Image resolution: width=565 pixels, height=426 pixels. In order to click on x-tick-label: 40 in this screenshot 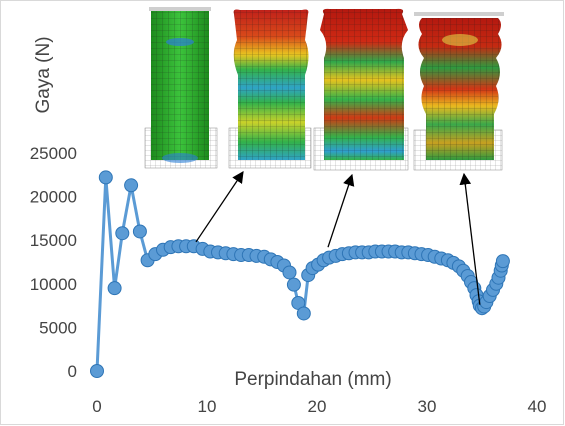, I will do `click(537, 406)`.